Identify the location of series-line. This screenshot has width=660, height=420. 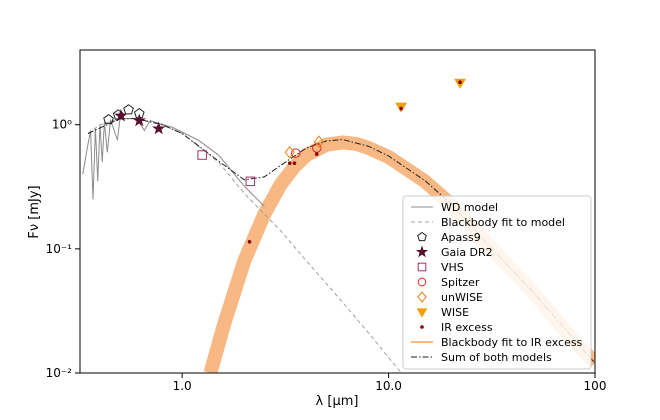
(173, 162).